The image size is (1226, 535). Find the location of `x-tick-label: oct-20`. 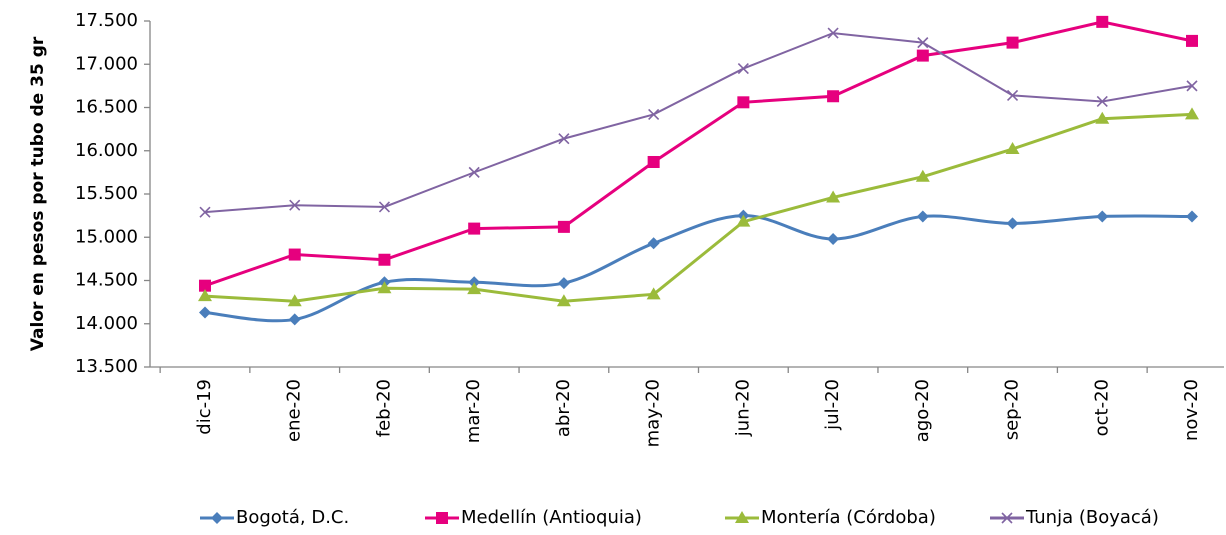

x-tick-label: oct-20 is located at coordinates (1101, 407).